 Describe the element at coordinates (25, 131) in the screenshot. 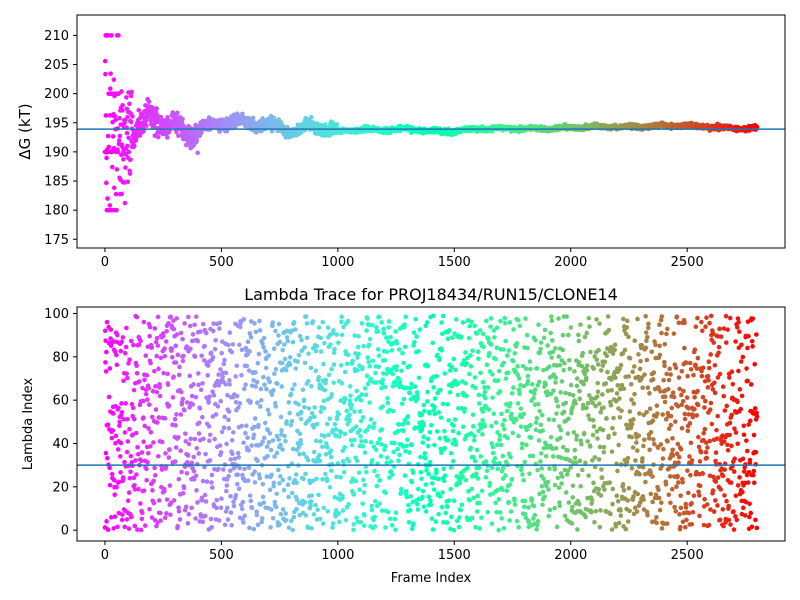

I see `delta-g-y-axis-label: ΔG (kT)` at that location.